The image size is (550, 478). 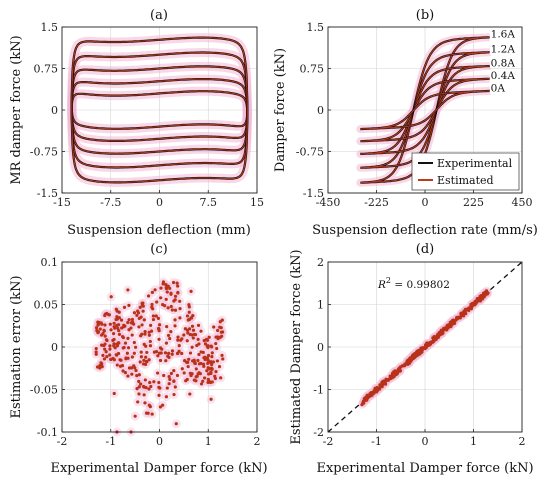 I want to click on y-tick-label: 1, so click(x=320, y=305).